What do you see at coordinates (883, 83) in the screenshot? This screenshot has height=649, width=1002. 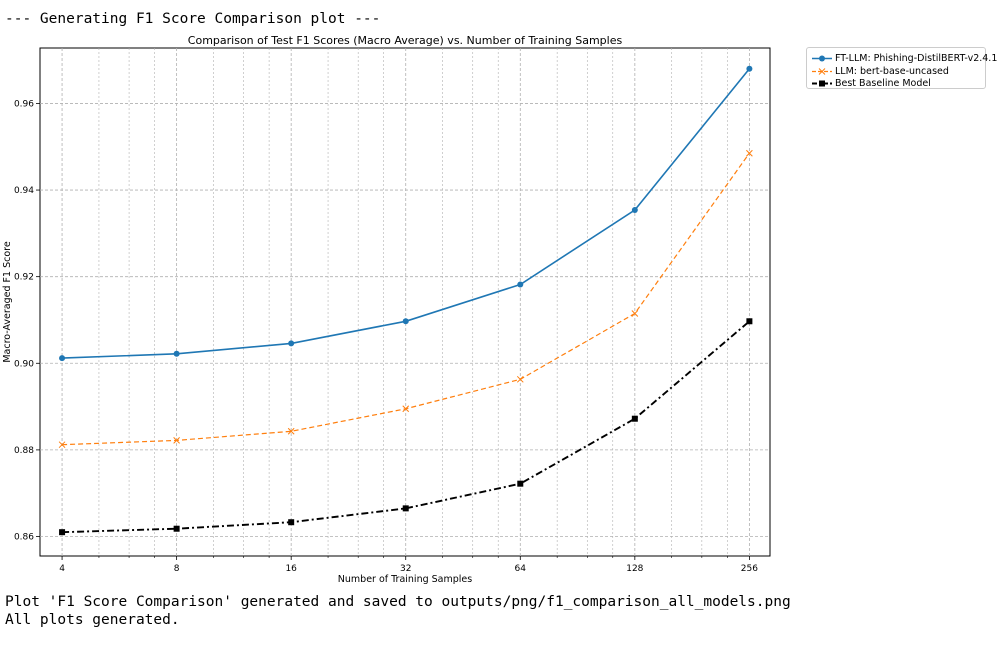 I see `legend-label-baseline: Best Baseline Model` at bounding box center [883, 83].